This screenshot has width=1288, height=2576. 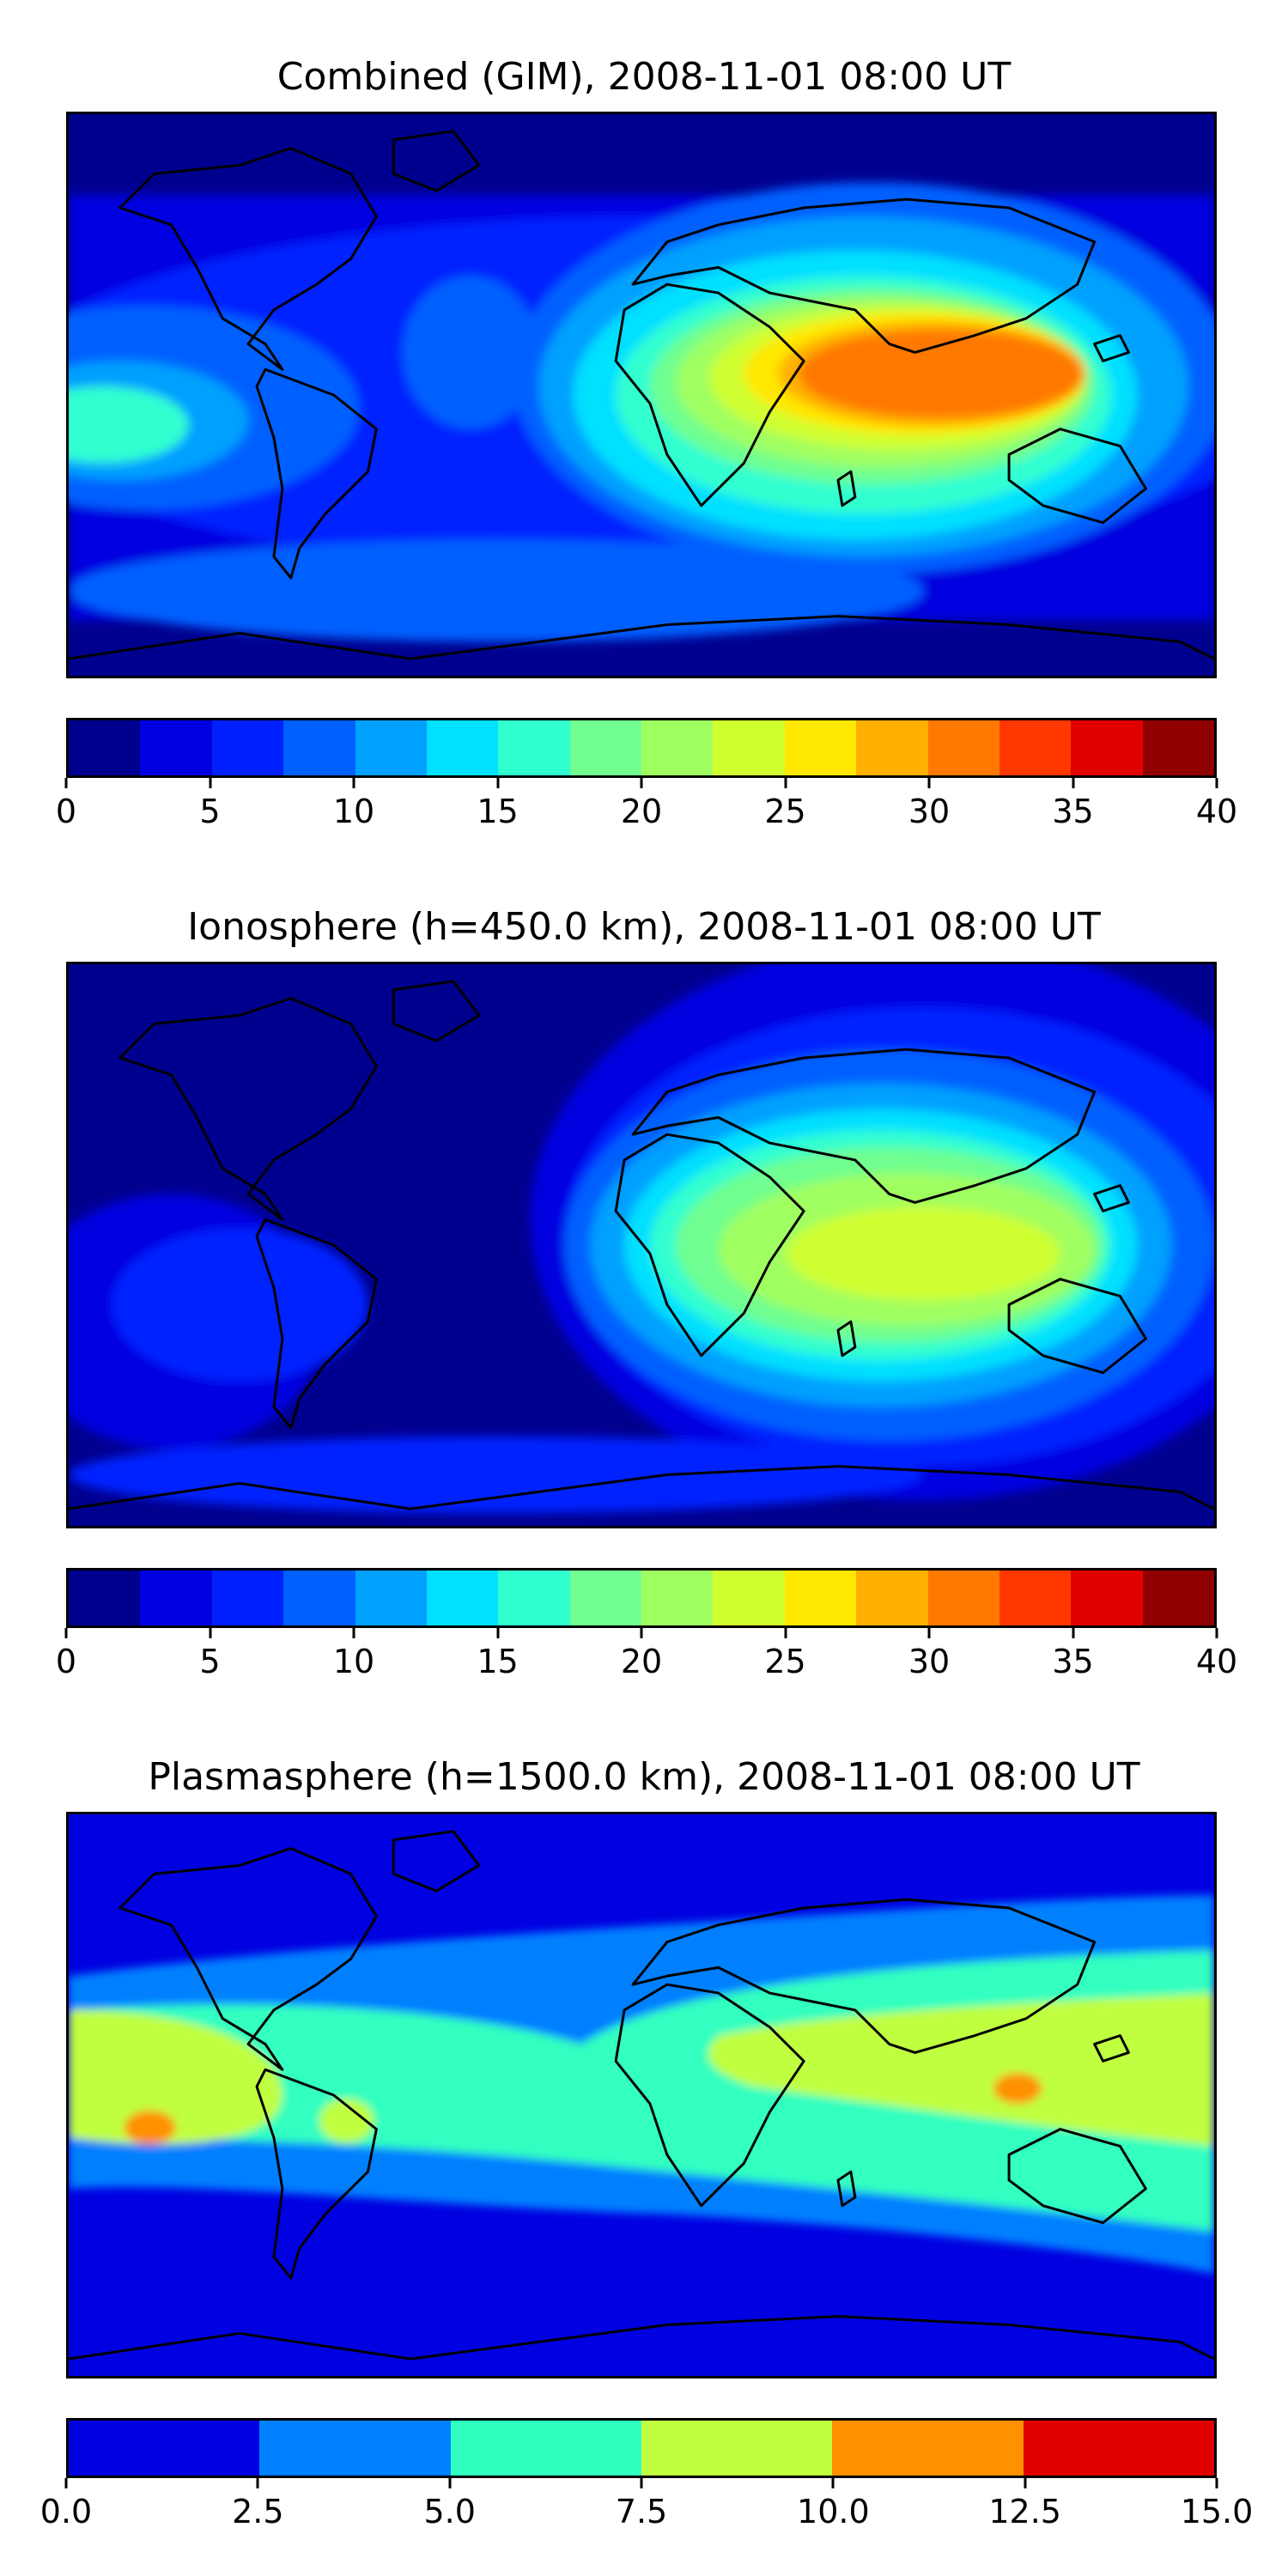 I want to click on panel-title-combined: Combined (GIM), 2008-11-01 08:00 UT, so click(x=644, y=77).